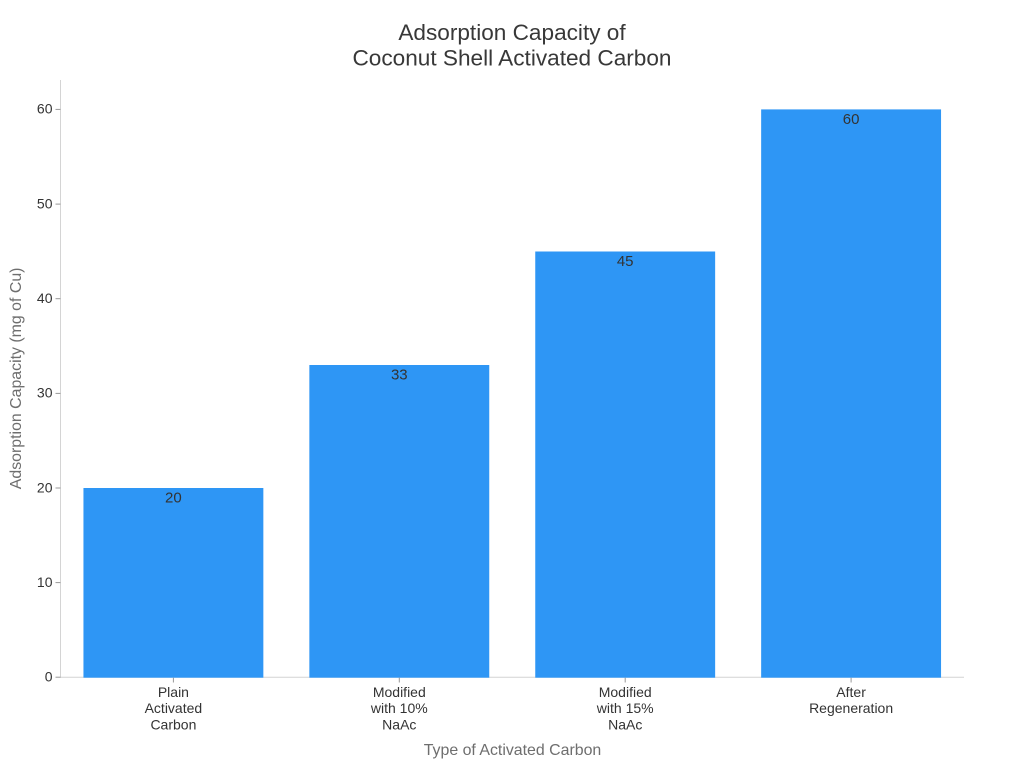 This screenshot has height=768, width=1024. What do you see at coordinates (173, 725) in the screenshot?
I see `svg-text: Carbon` at bounding box center [173, 725].